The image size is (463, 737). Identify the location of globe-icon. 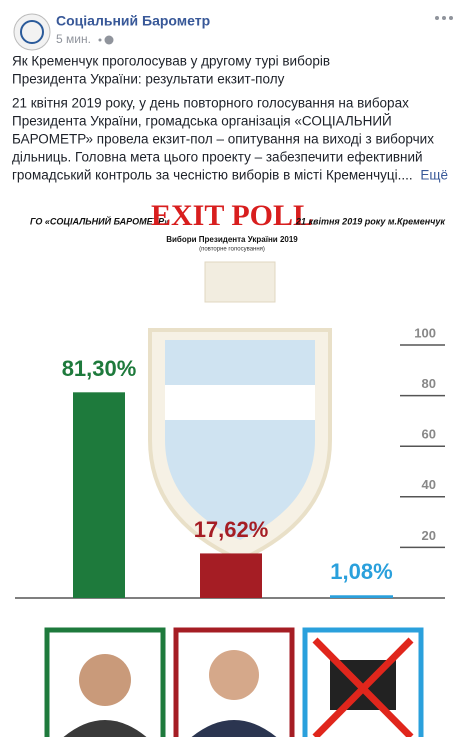
(109, 40).